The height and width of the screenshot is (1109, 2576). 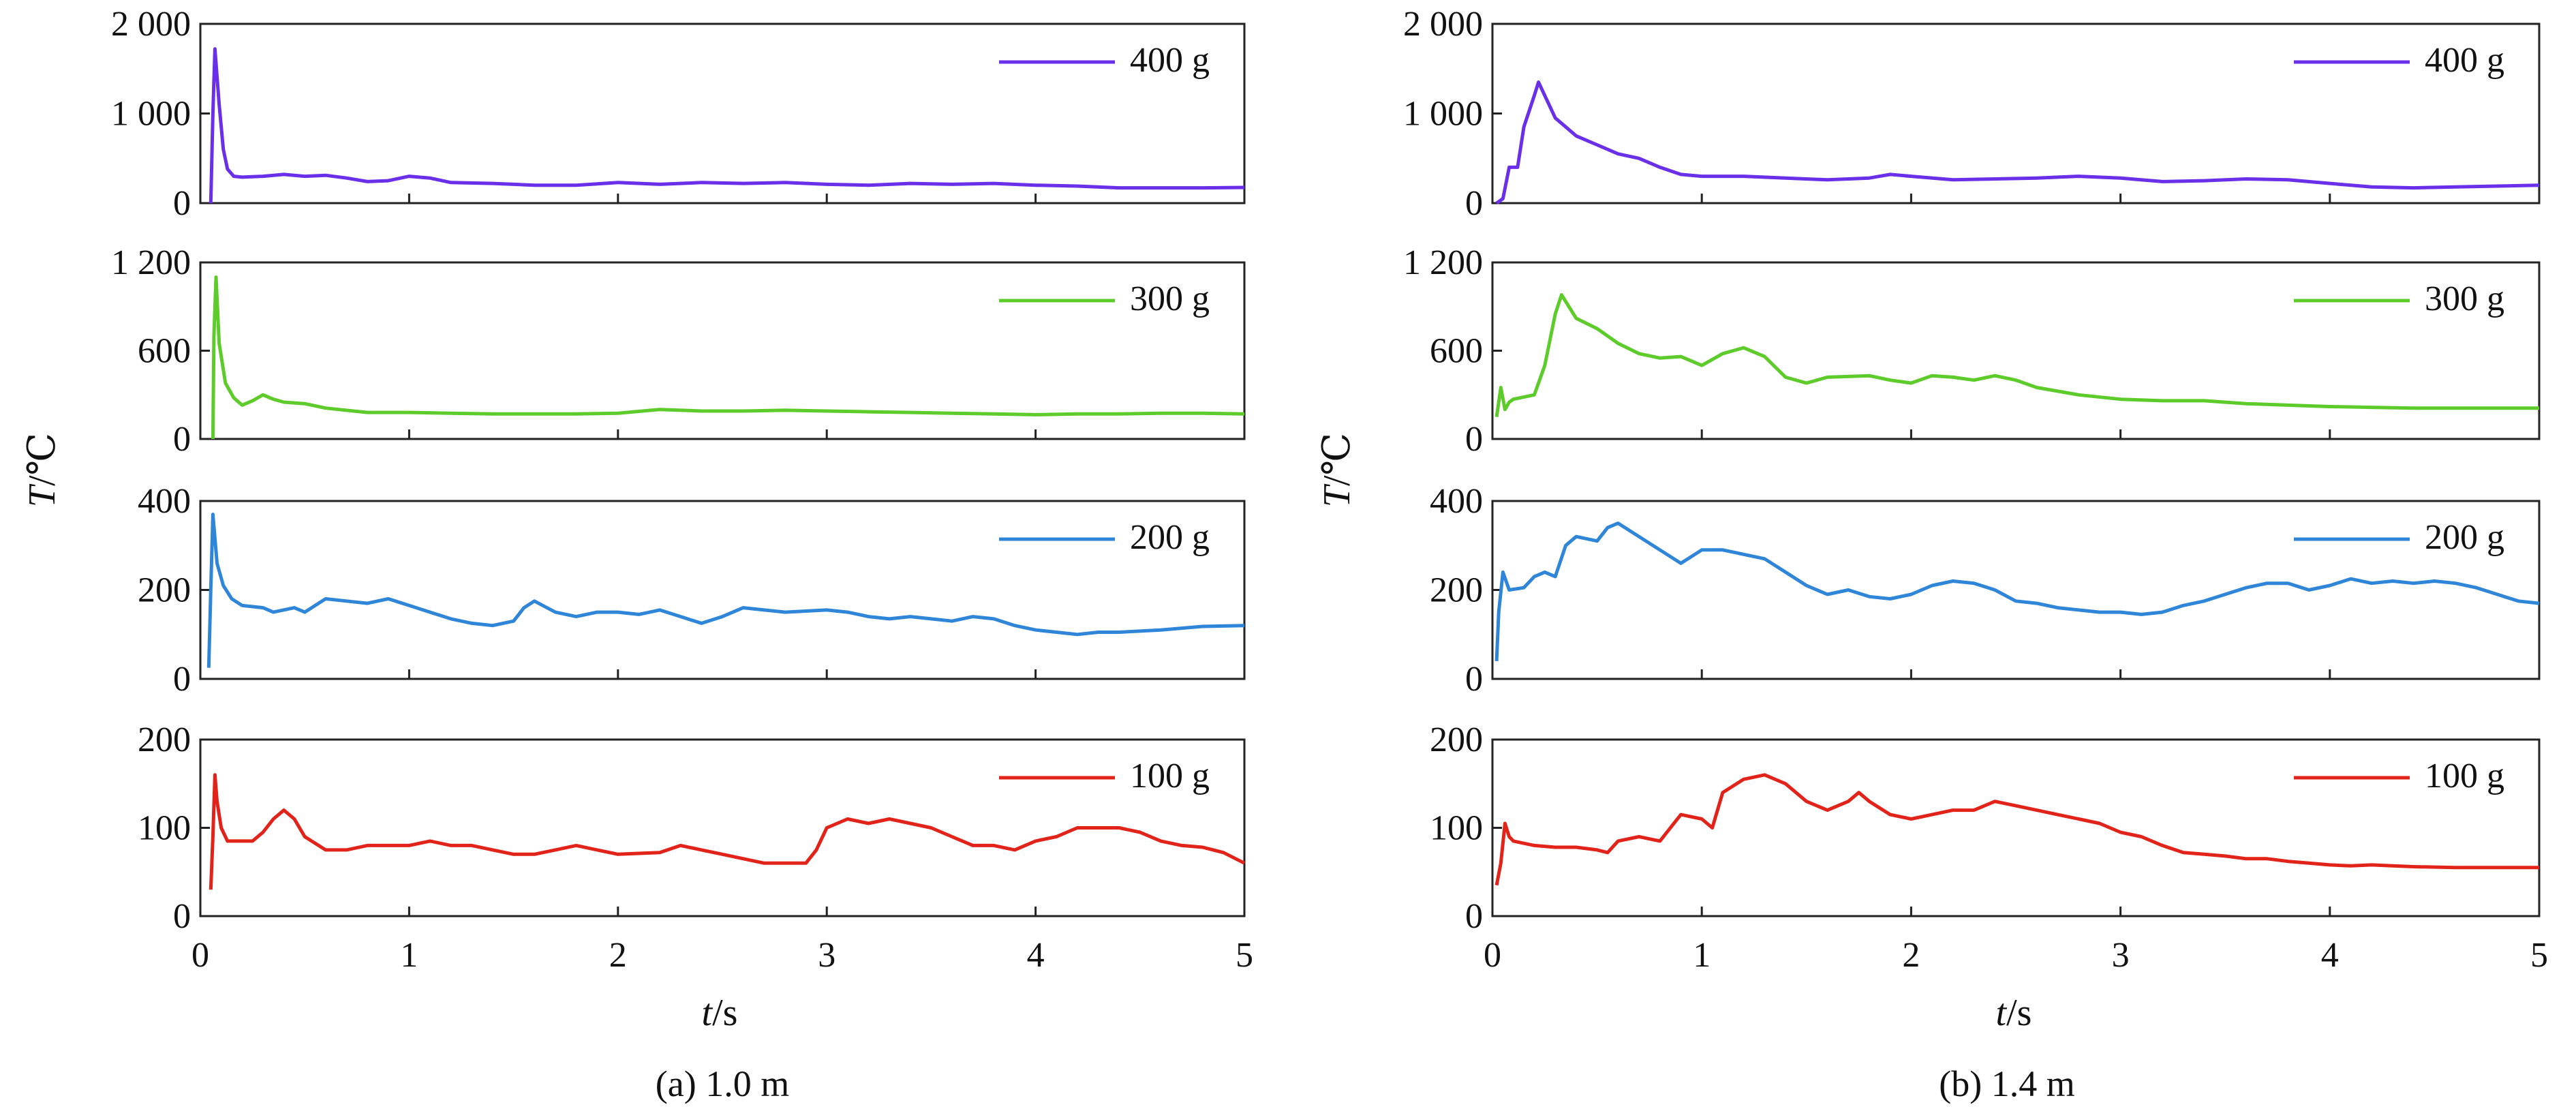 What do you see at coordinates (2006, 1083) in the screenshot?
I see `subplot-caption: (b) 1.4 m` at bounding box center [2006, 1083].